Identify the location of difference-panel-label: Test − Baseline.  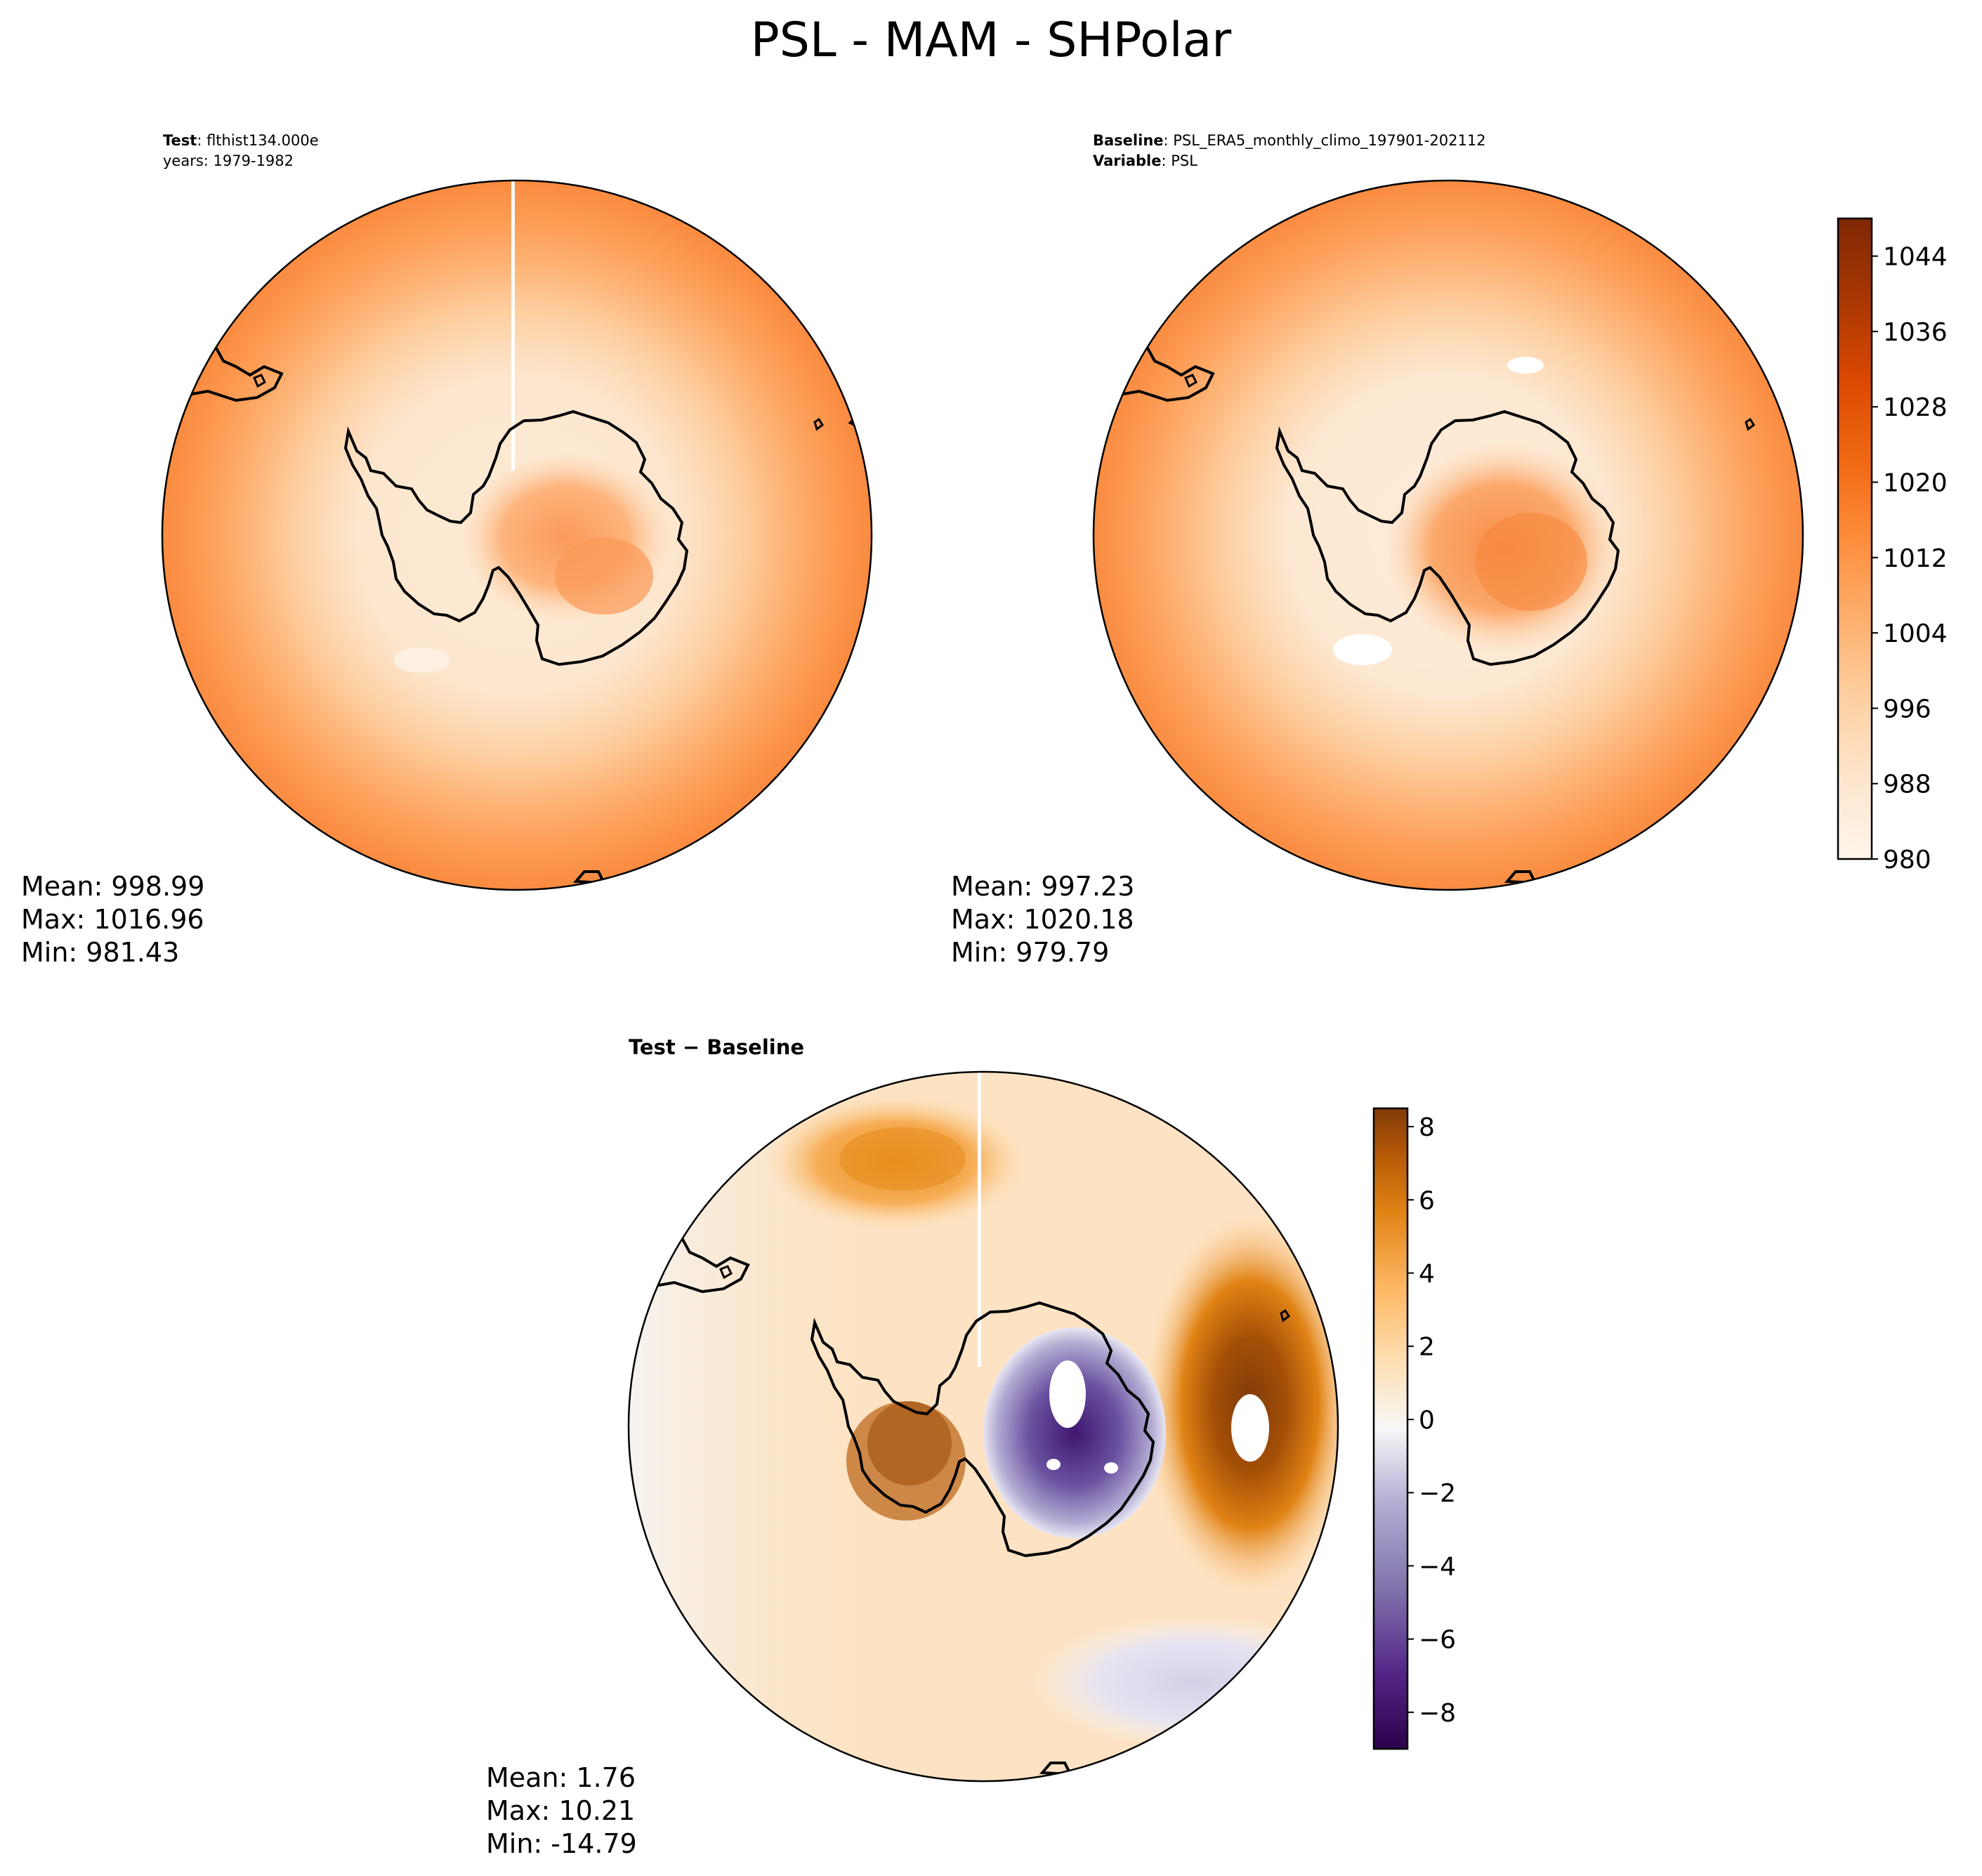
(716, 1047).